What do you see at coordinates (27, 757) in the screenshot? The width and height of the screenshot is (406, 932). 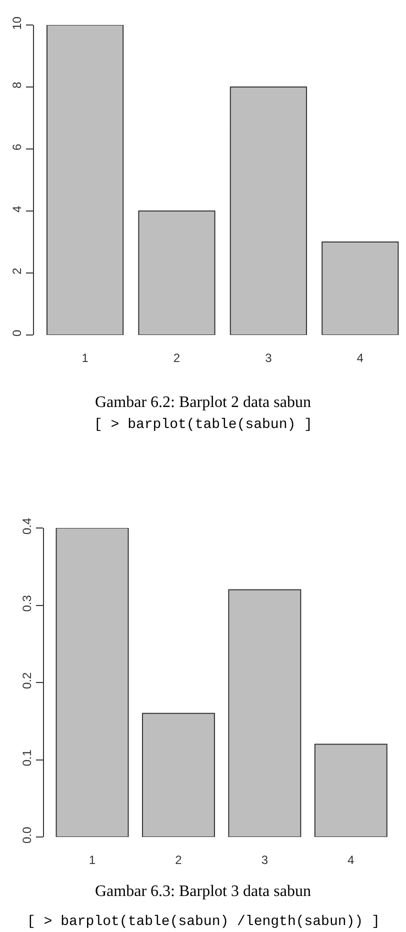 I see `y-tick-label: 0.1` at bounding box center [27, 757].